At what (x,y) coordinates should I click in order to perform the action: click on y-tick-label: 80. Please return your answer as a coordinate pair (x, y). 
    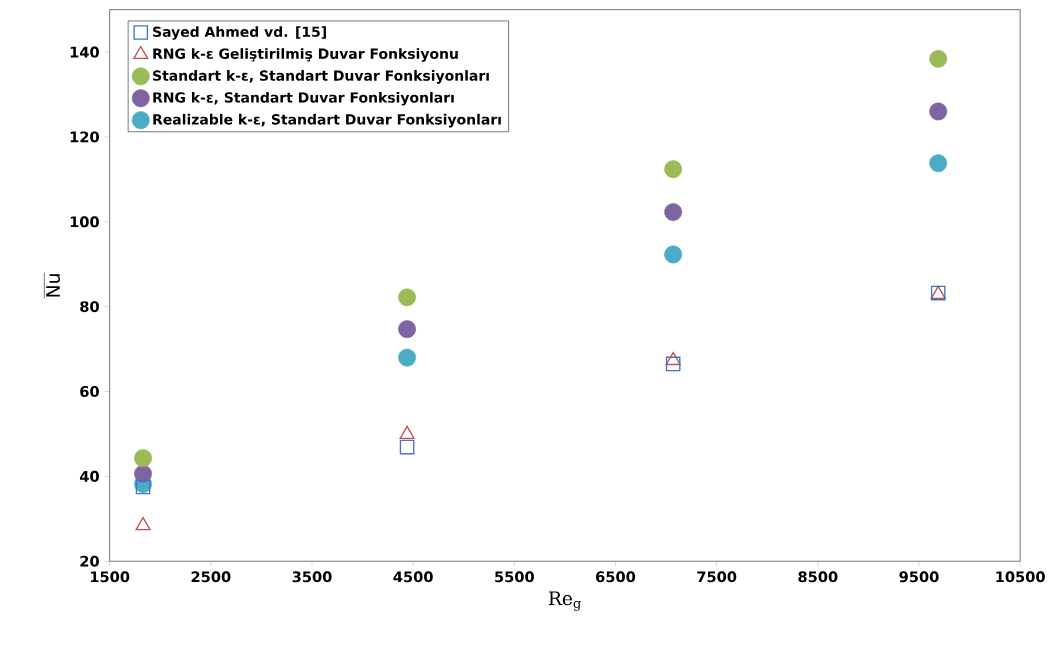
    Looking at the image, I should click on (89, 307).